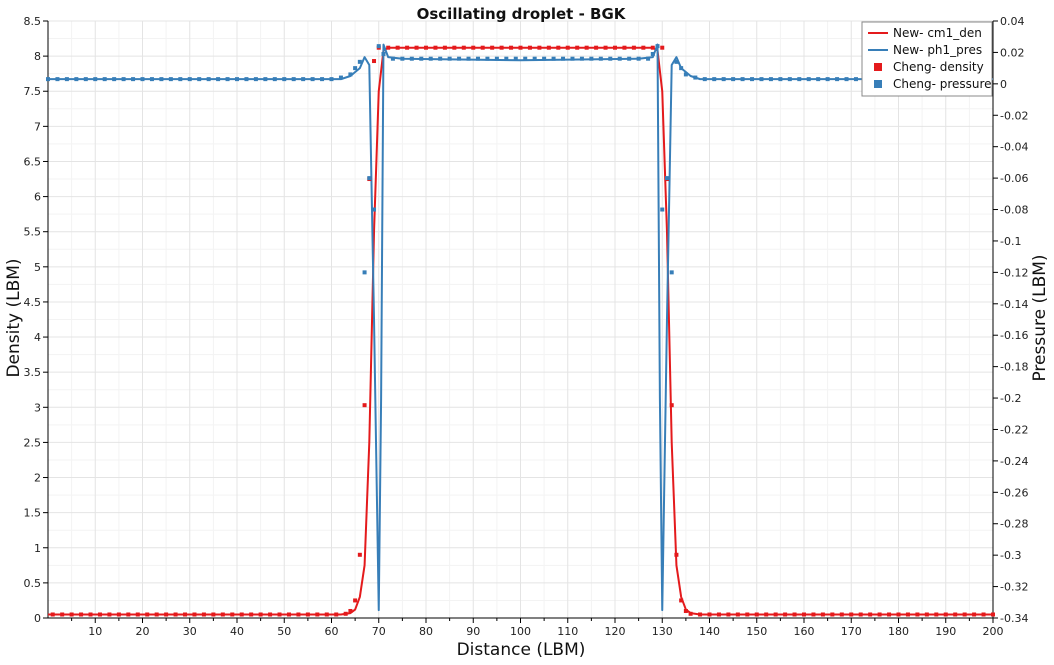 Image resolution: width=1054 pixels, height=665 pixels. I want to click on y-axis-label: Density (LBM), so click(14, 317).